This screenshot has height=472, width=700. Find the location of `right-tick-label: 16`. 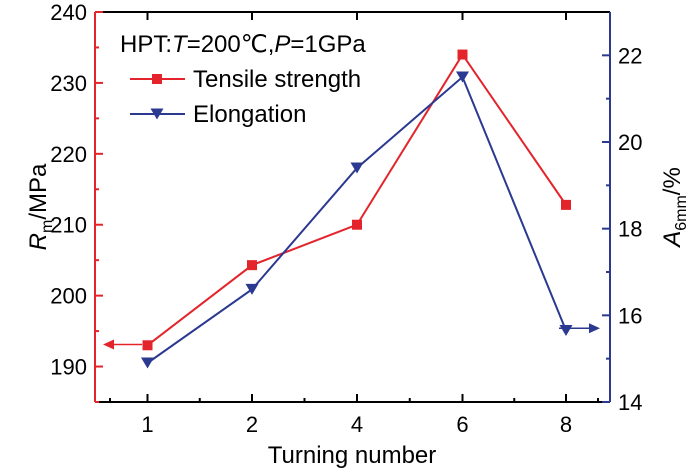

right-tick-label: 16 is located at coordinates (630, 315).